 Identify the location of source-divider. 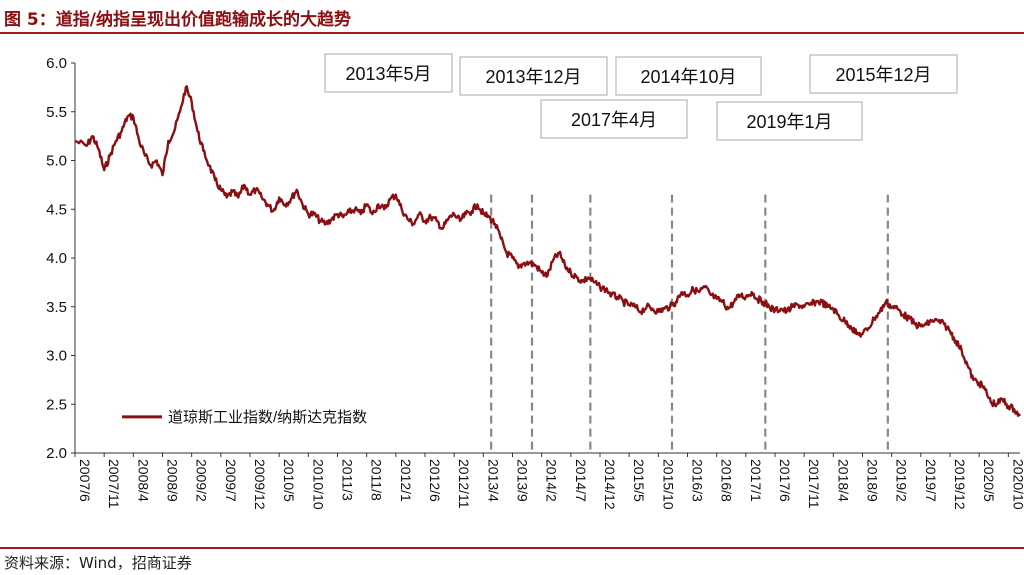
(512, 548).